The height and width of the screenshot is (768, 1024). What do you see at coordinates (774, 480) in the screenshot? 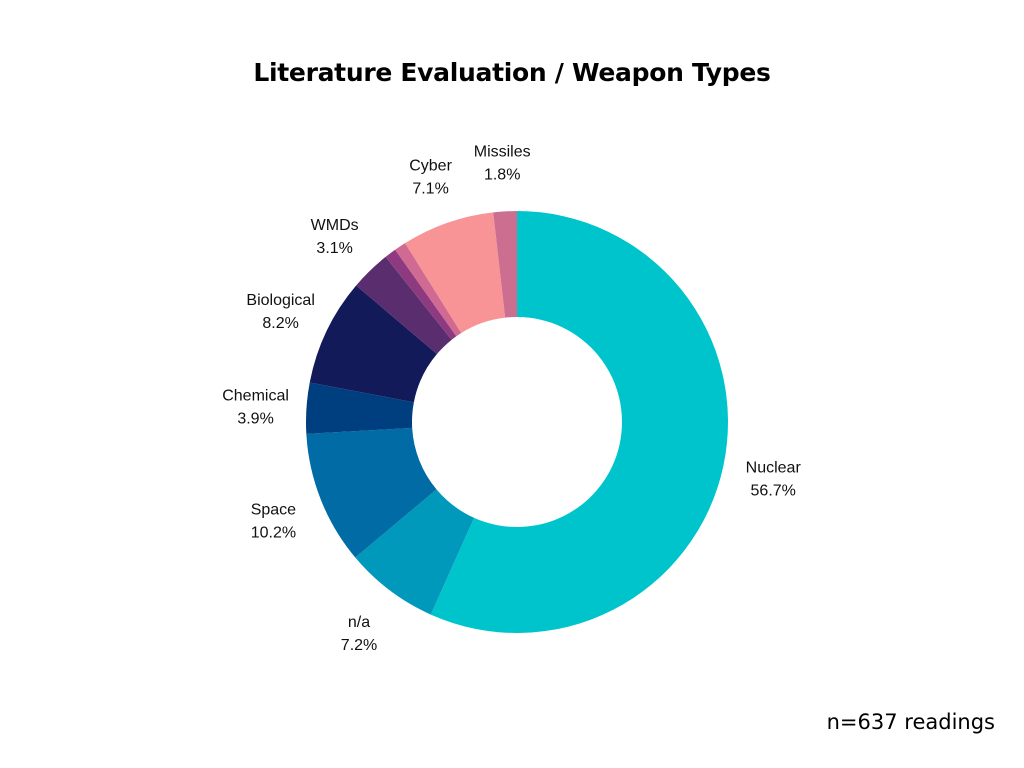
I see `slice-label: Nuclear 56.7%` at bounding box center [774, 480].